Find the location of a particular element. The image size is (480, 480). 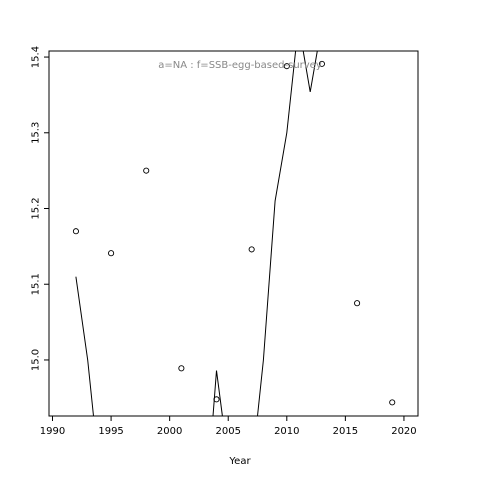

y-tick-label: 15.1 is located at coordinates (36, 284).